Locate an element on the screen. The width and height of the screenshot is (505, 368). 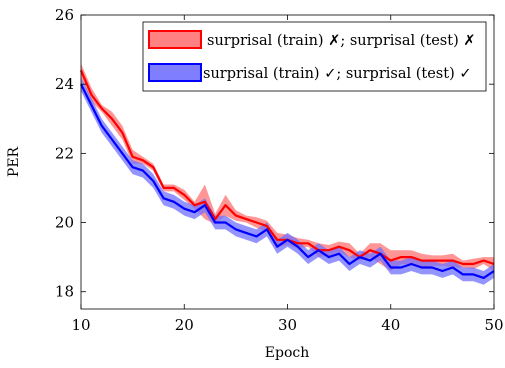
x-tick-label: 40 is located at coordinates (390, 325).